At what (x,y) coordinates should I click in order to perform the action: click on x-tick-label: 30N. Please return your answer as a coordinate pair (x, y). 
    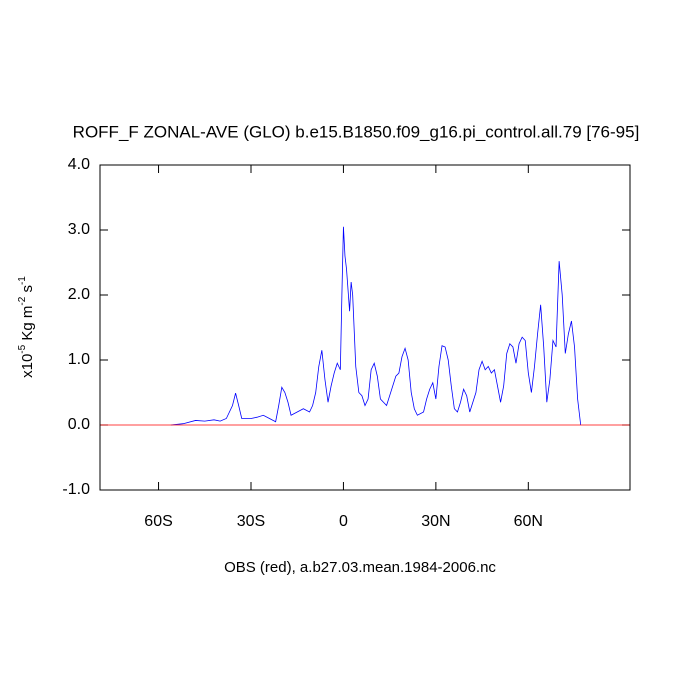
    Looking at the image, I should click on (435, 521).